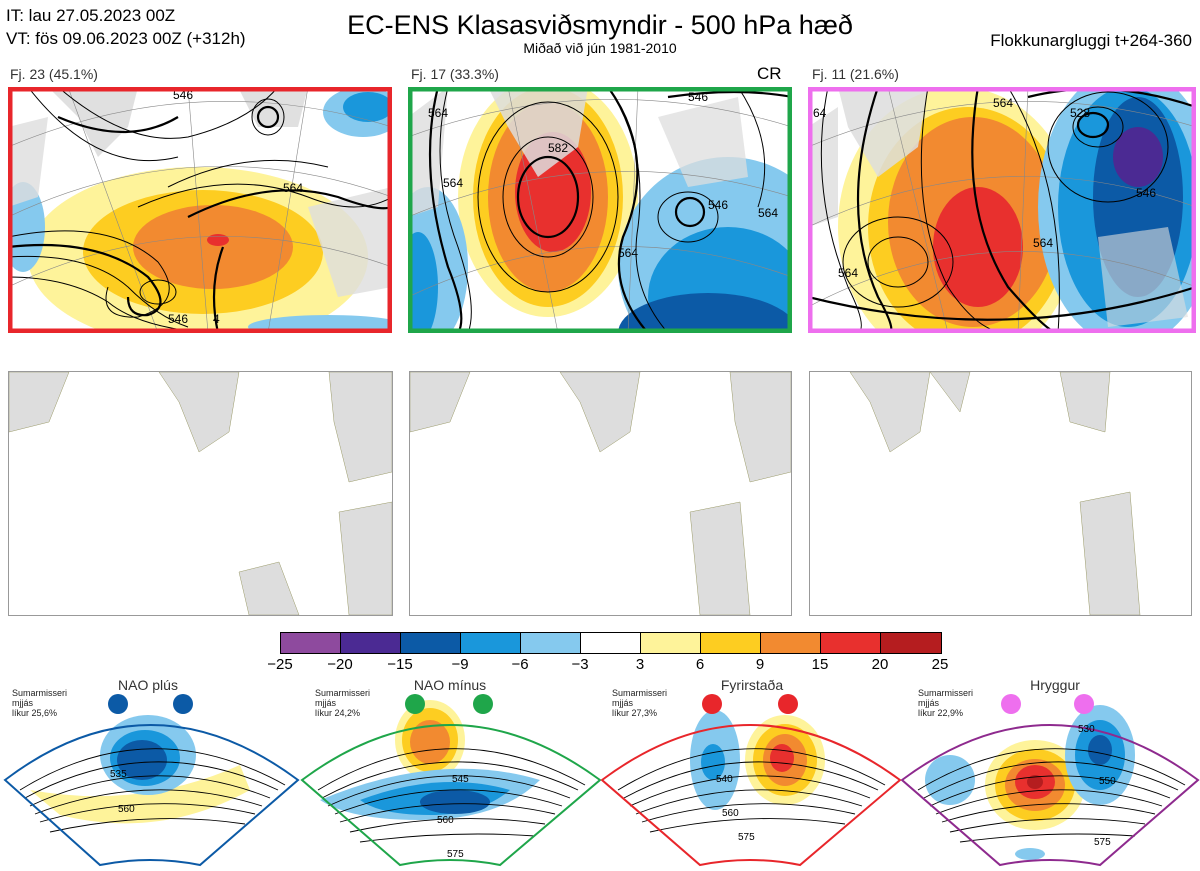  I want to click on cluster-2-label: Fj. 17 (33.3%), so click(455, 74).